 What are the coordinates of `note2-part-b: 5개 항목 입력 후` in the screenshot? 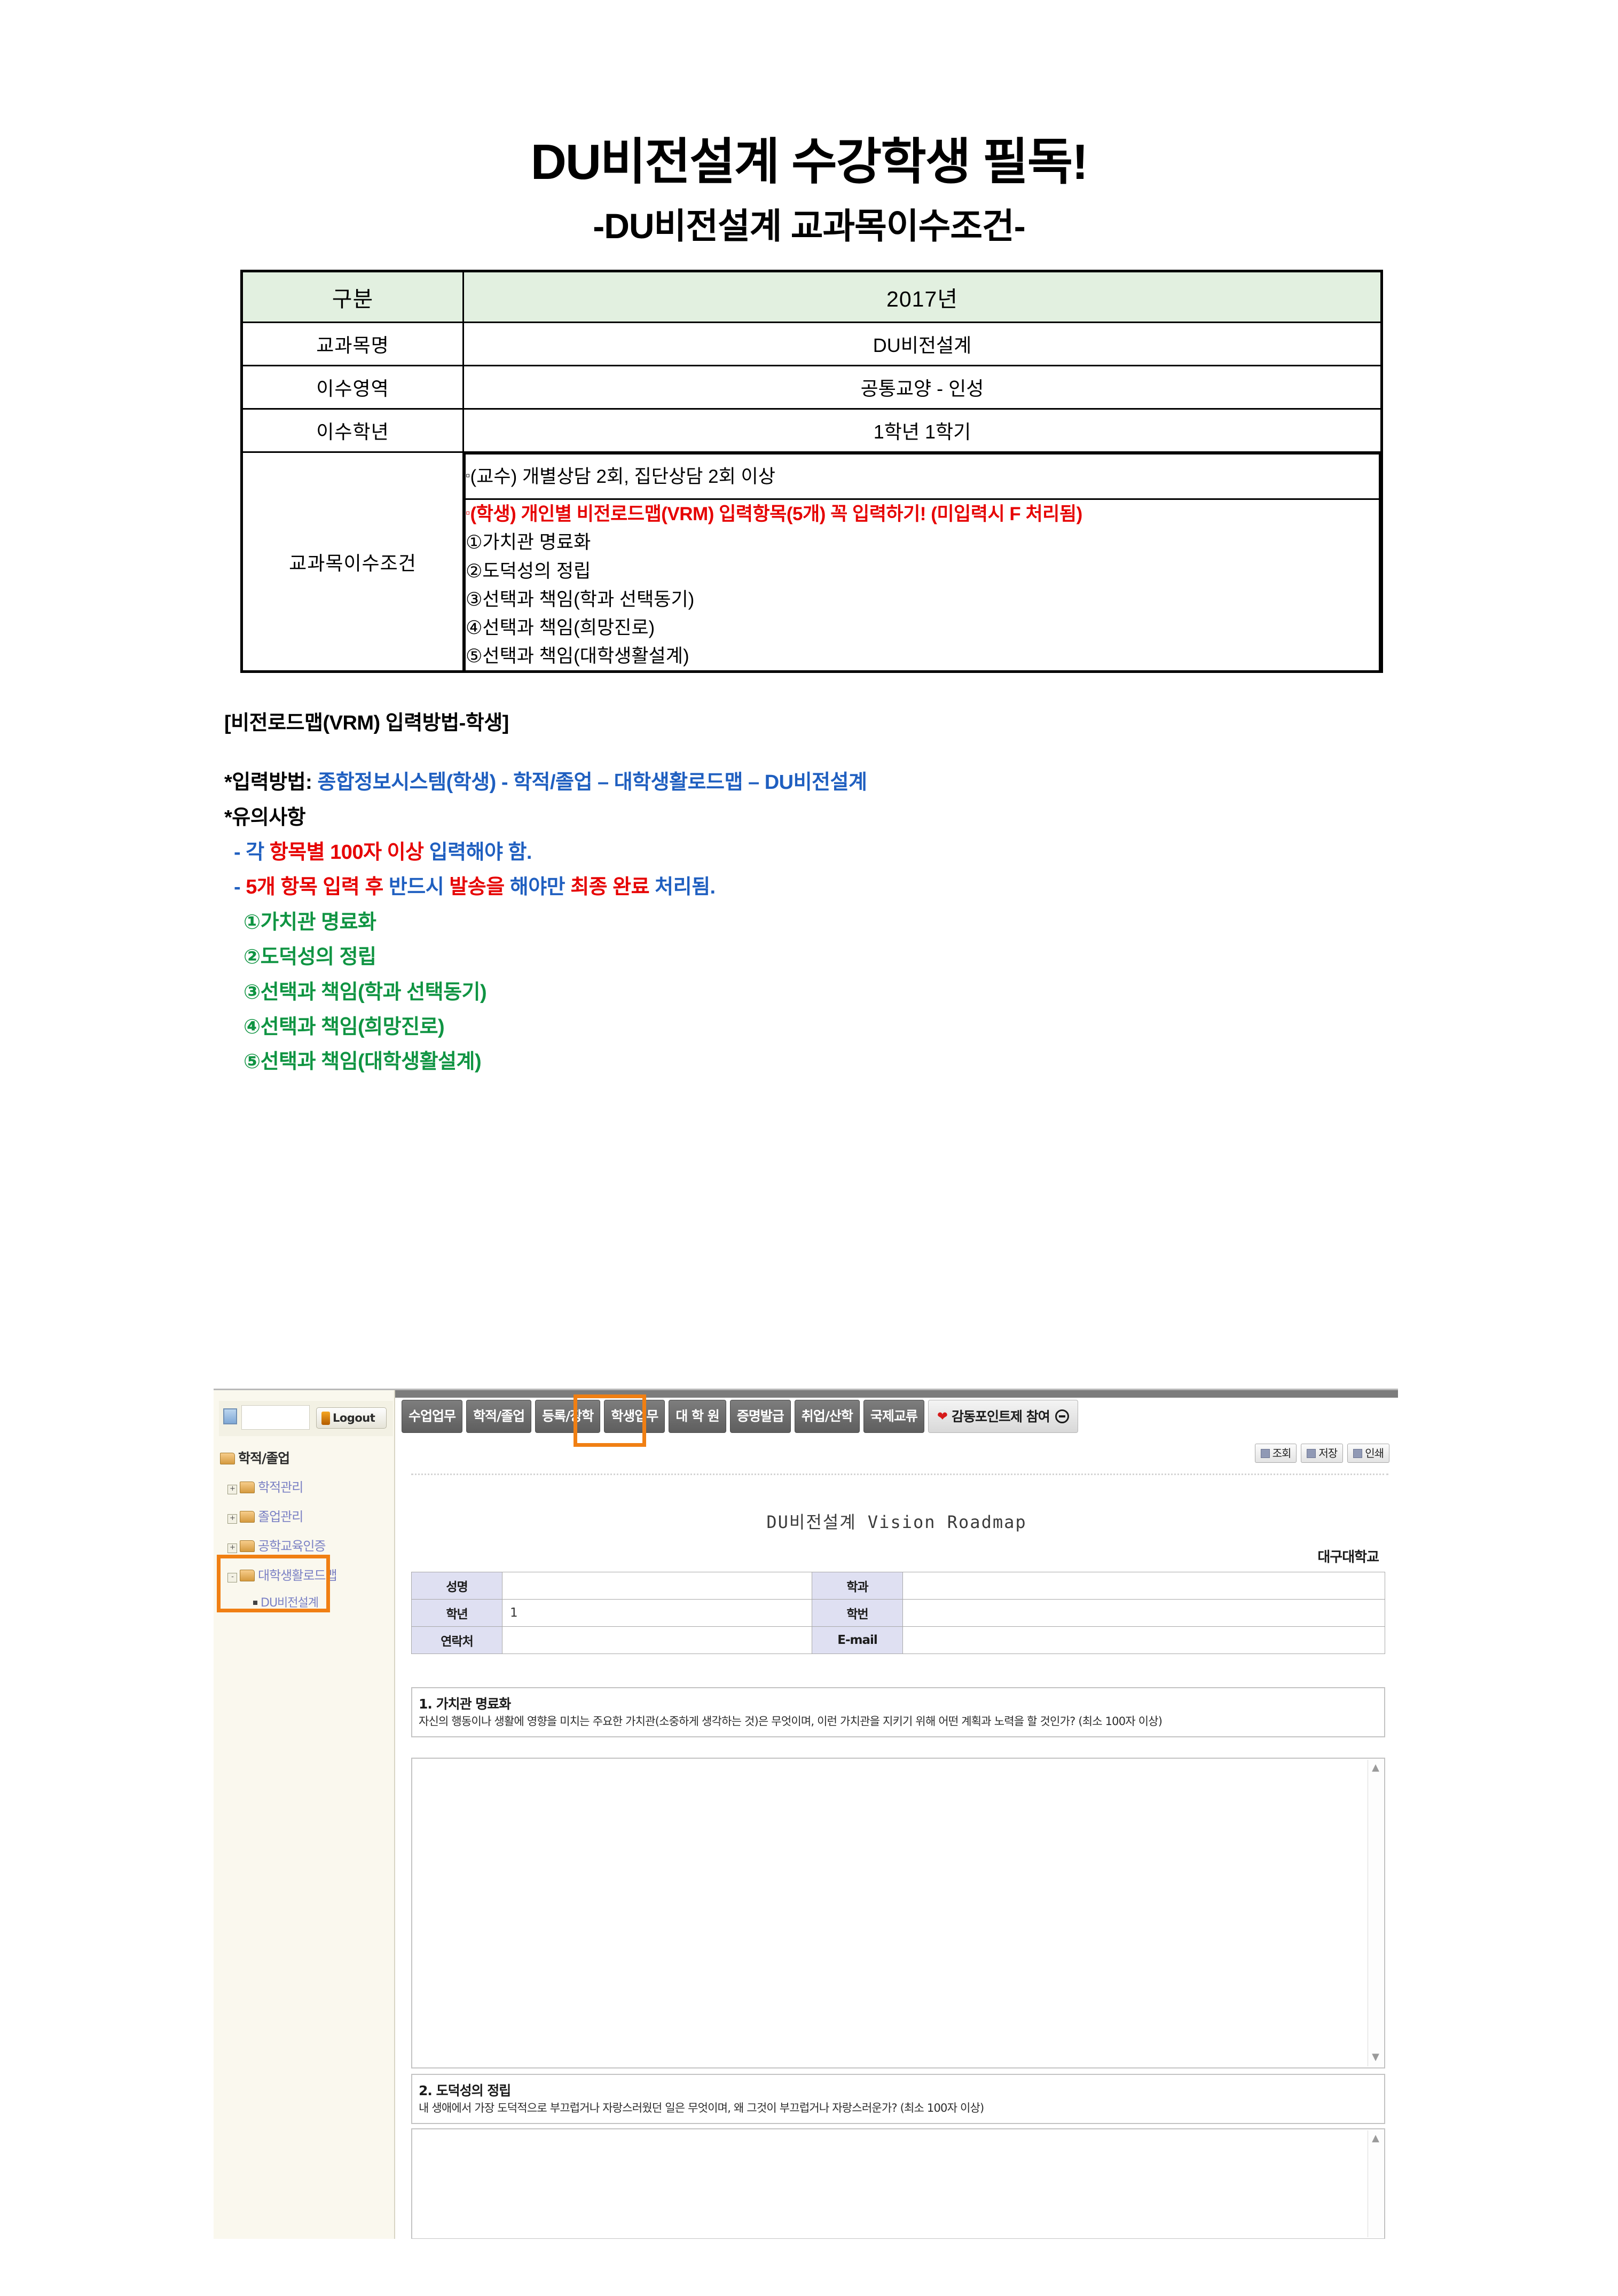 It's located at (317, 888).